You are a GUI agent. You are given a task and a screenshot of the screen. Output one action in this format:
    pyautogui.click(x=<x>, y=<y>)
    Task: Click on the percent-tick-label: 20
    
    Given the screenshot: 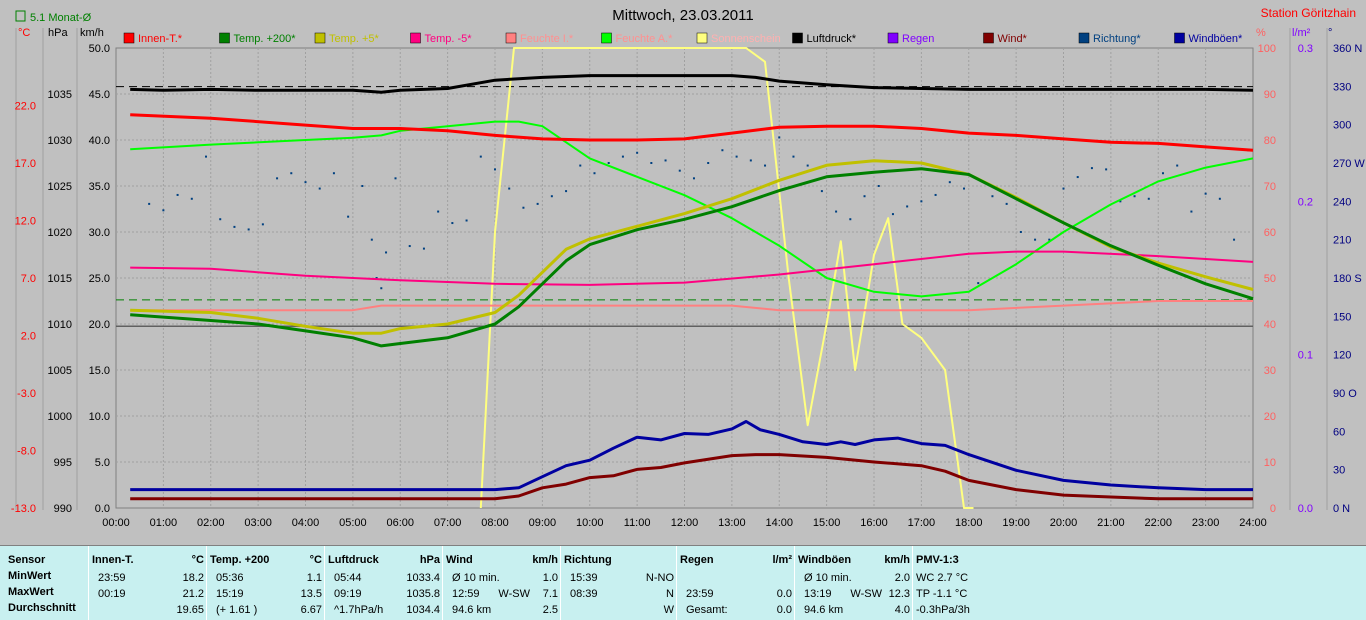 What is the action you would take?
    pyautogui.click(x=1270, y=417)
    